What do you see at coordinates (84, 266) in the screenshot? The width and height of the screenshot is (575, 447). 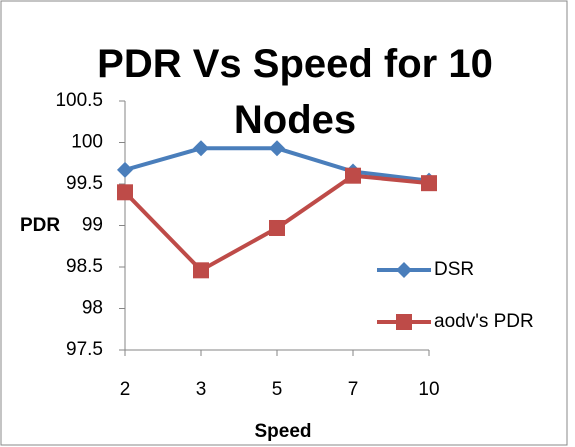 I see `y-tick-label: 98.5` at bounding box center [84, 266].